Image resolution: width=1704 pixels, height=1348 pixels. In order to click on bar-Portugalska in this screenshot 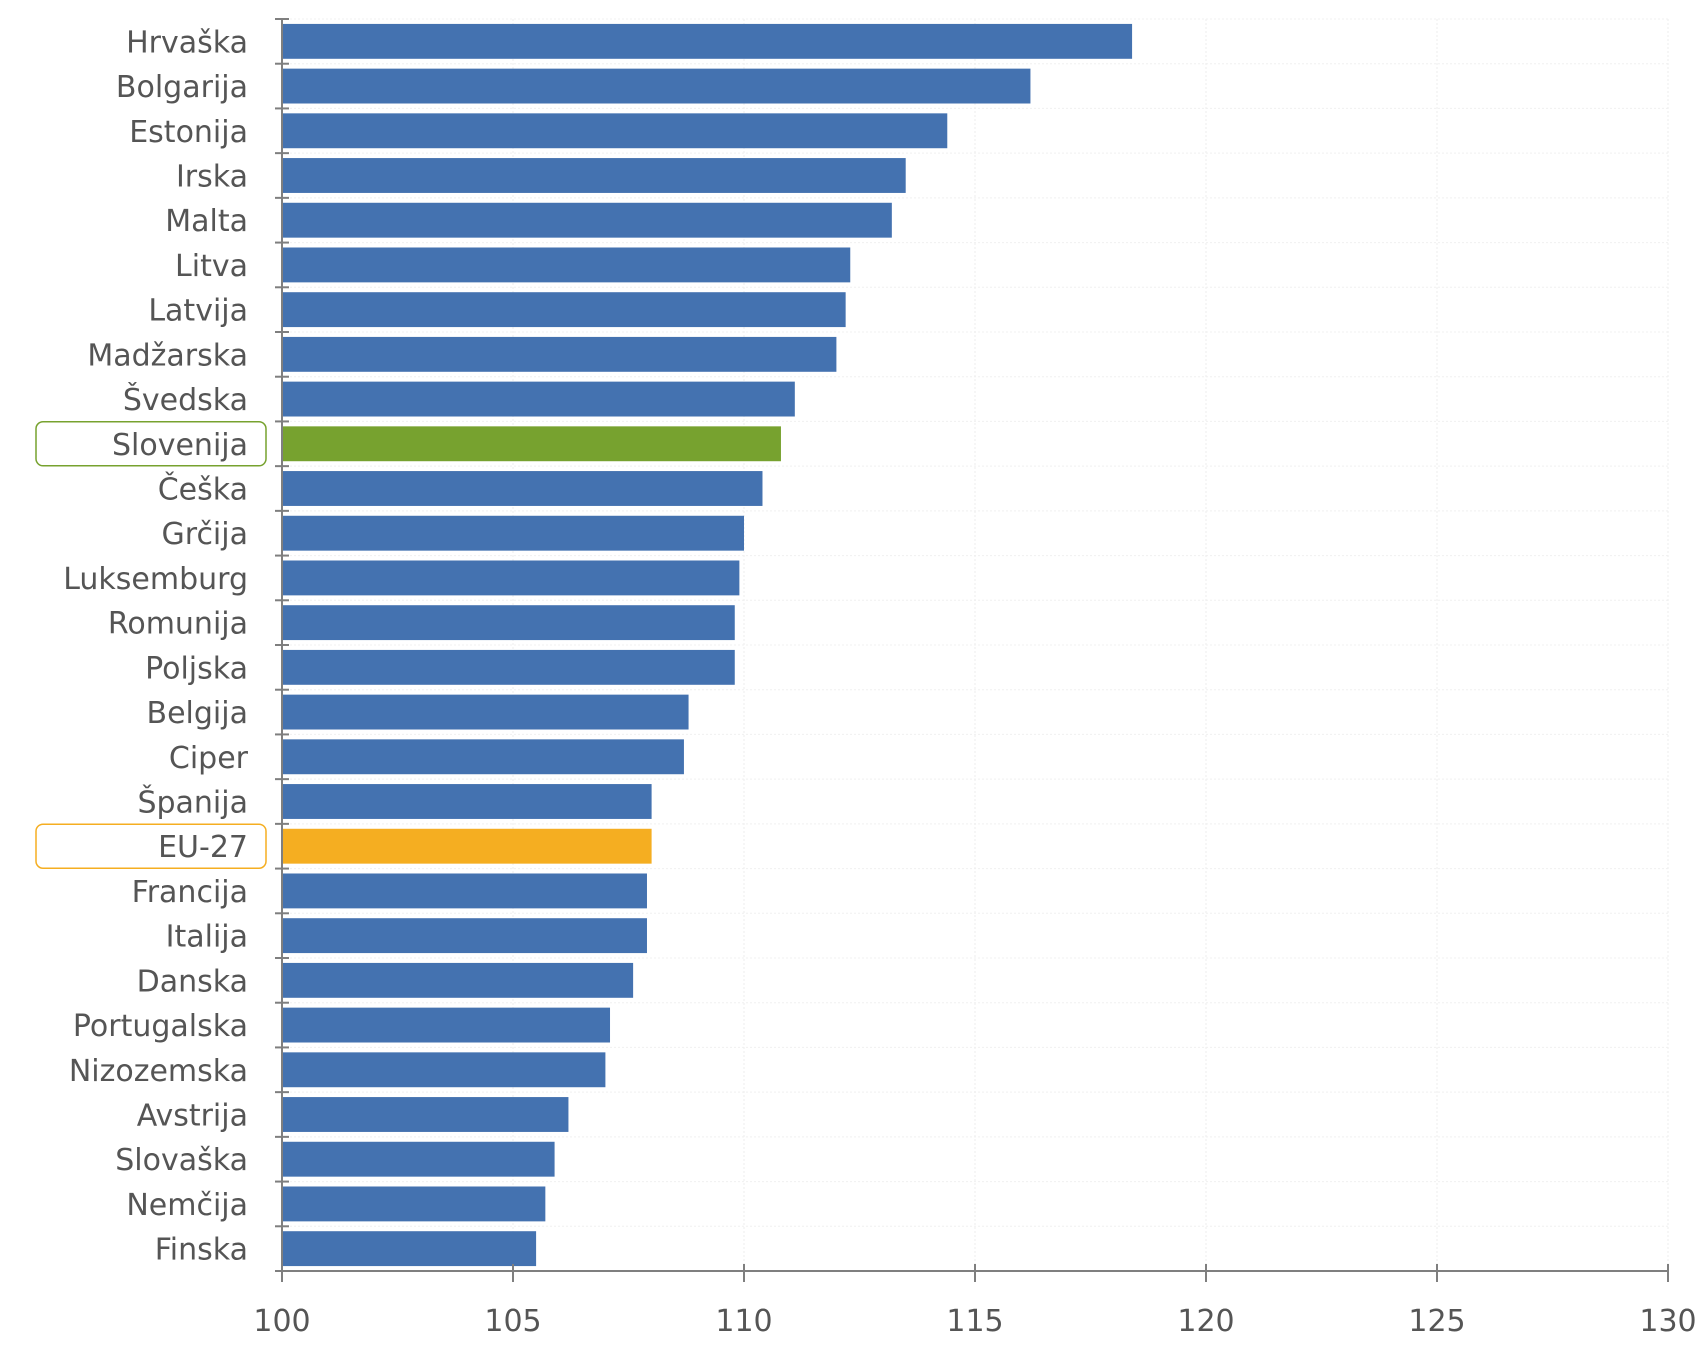, I will do `click(446, 1025)`.